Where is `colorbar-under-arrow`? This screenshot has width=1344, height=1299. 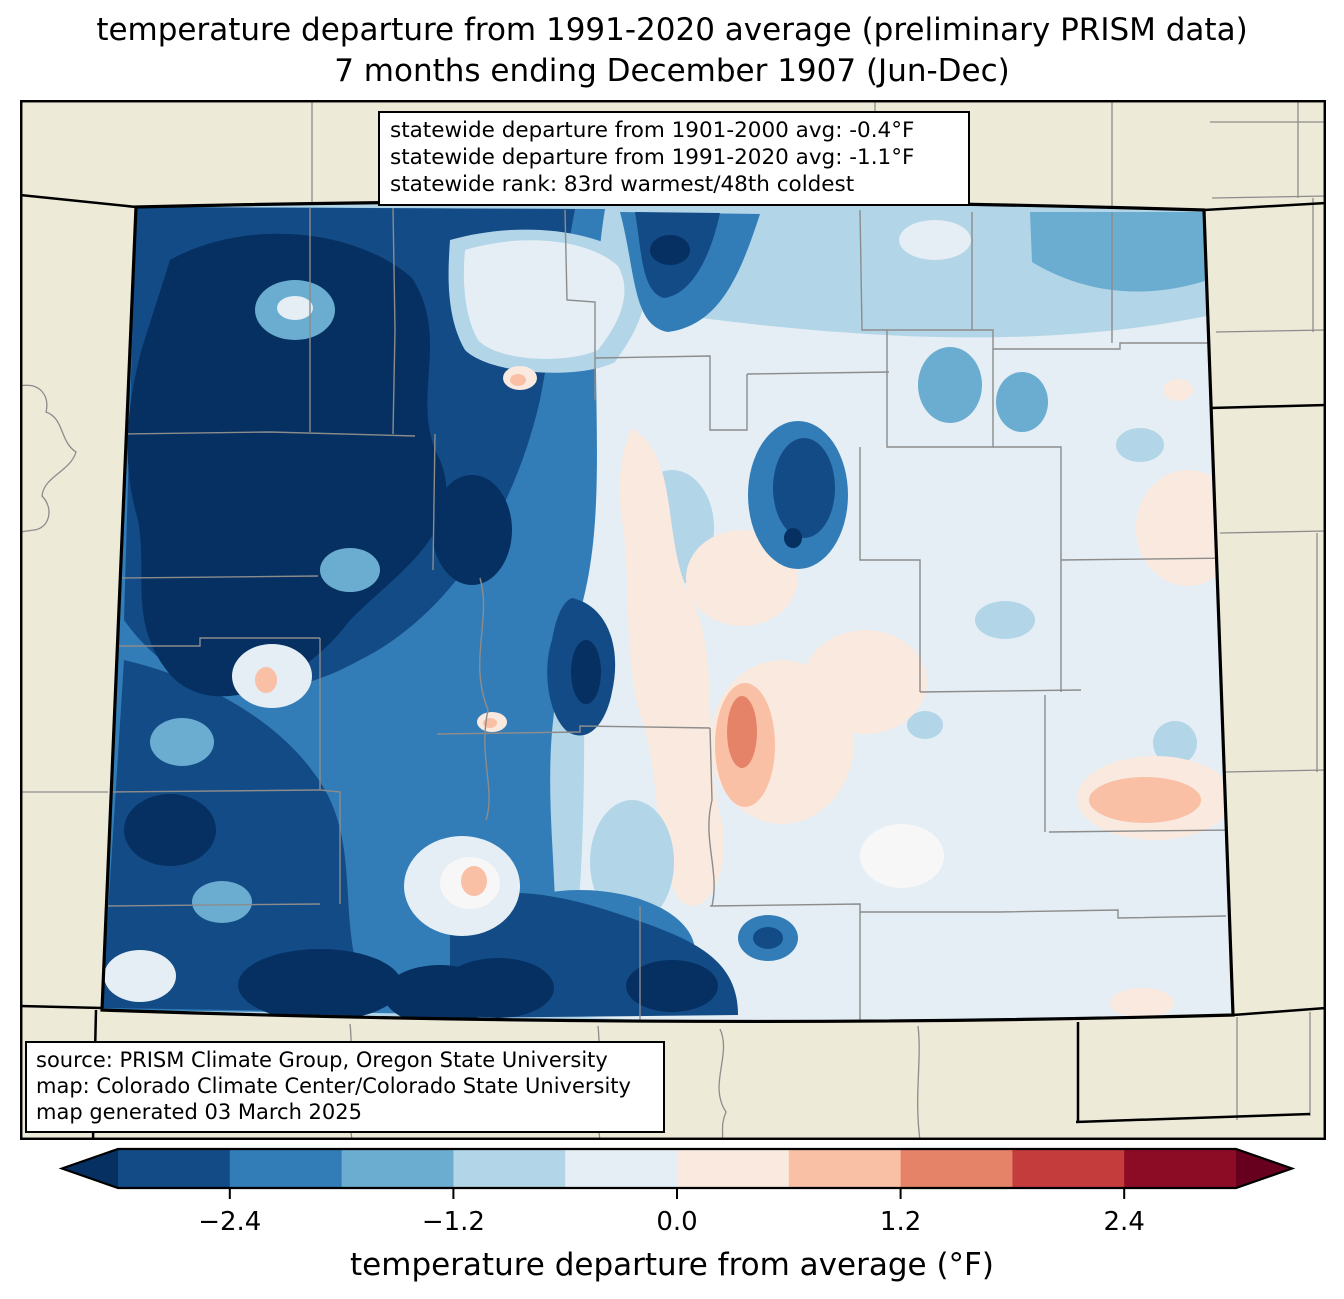
colorbar-under-arrow is located at coordinates (90, 1168).